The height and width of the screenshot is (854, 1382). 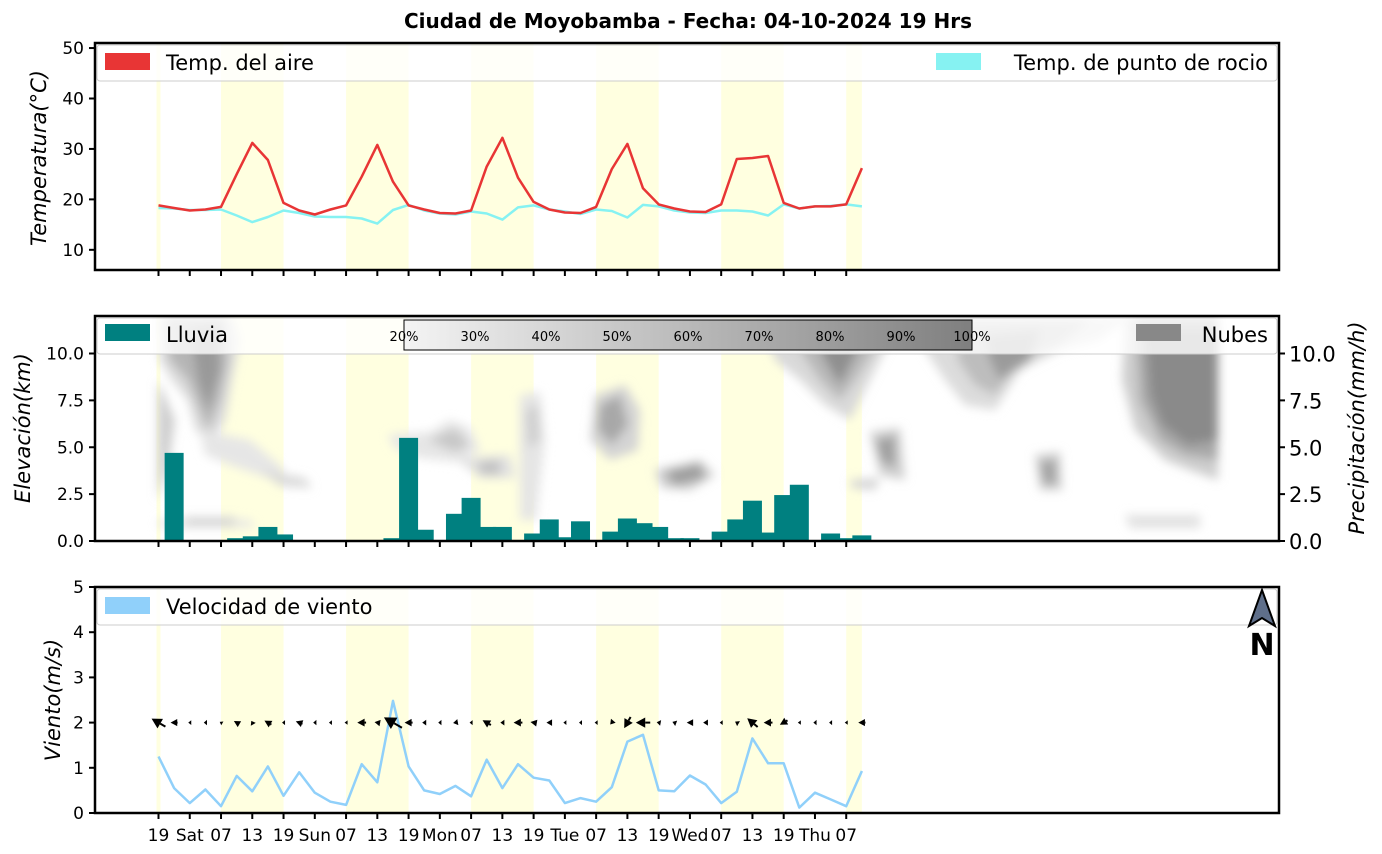 I want to click on colorbar-label: 50%, so click(x=617, y=337).